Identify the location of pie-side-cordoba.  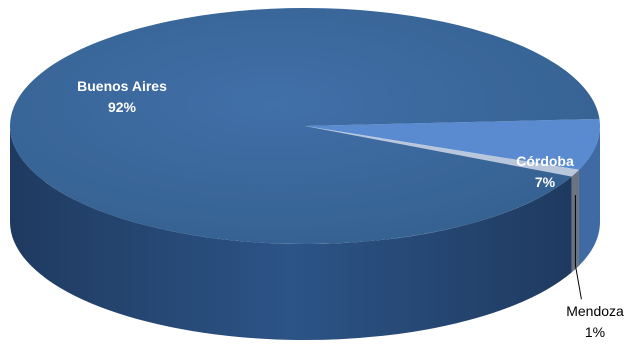
(589, 196).